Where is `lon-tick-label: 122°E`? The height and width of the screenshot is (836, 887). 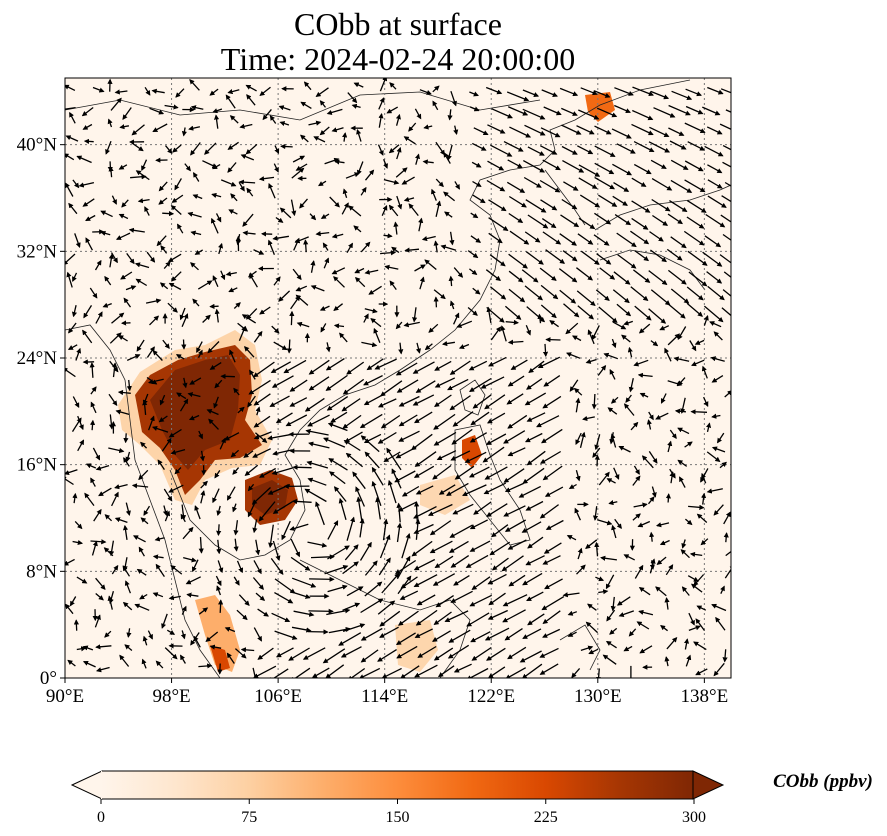
lon-tick-label: 122°E is located at coordinates (491, 696).